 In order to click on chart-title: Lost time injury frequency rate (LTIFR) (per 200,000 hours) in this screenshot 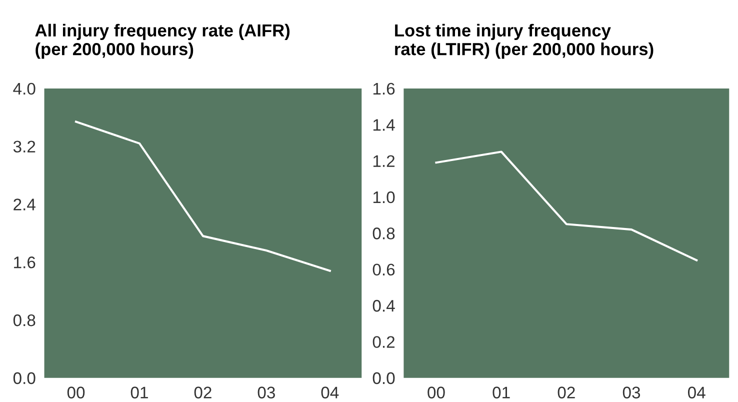, I will do `click(524, 41)`.